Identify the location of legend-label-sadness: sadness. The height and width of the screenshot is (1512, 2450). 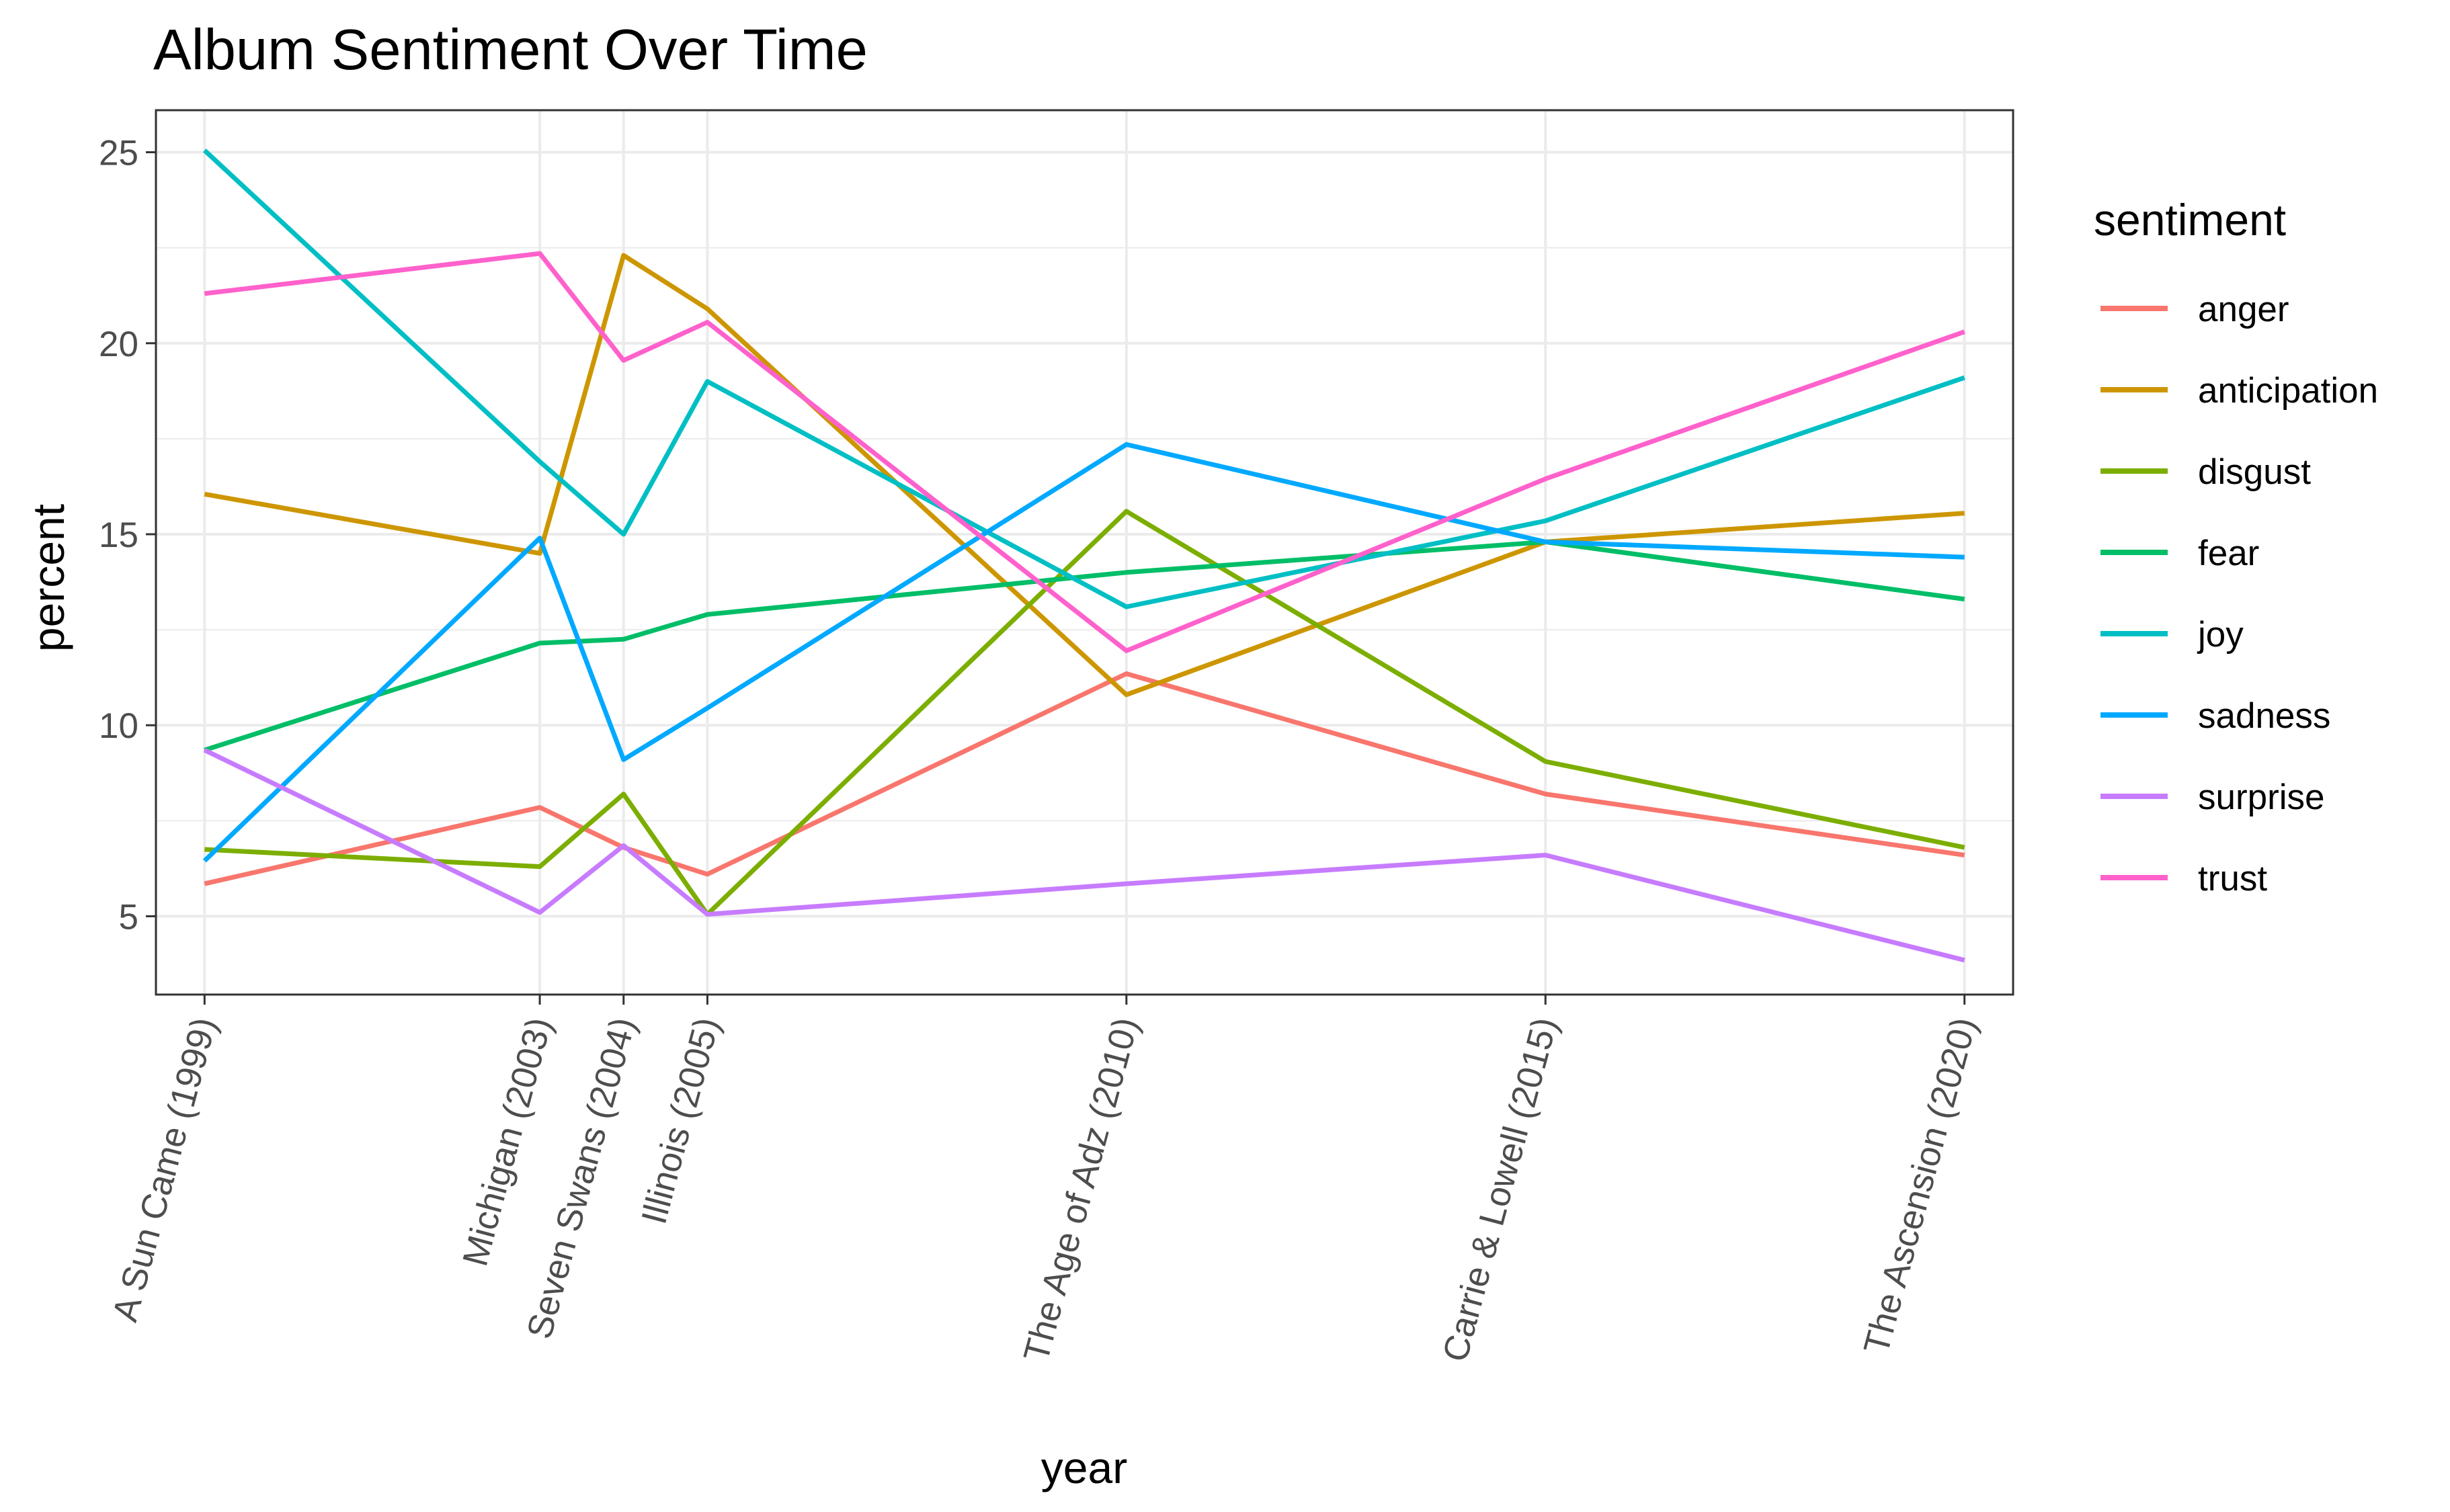
(2264, 716).